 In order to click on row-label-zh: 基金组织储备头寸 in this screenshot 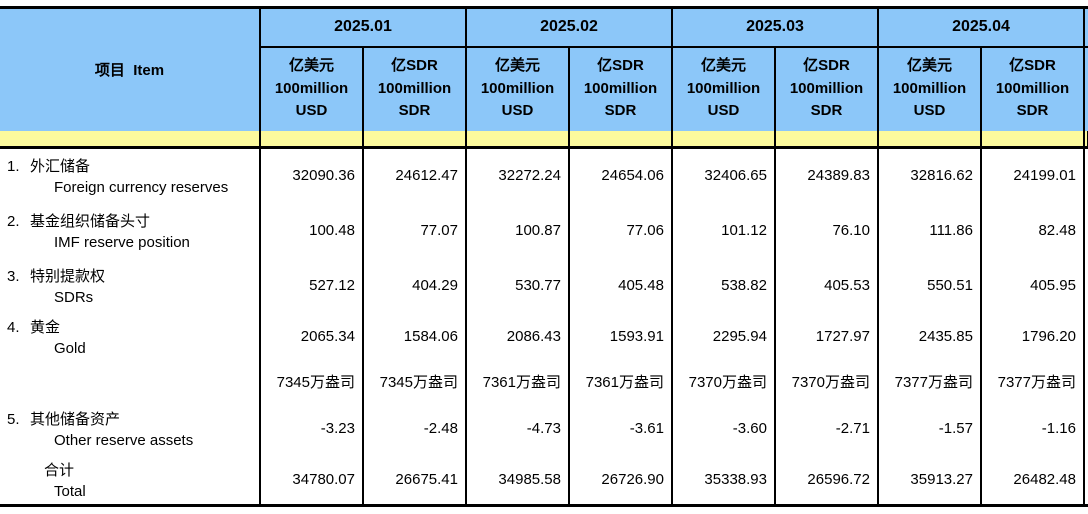, I will do `click(90, 221)`.